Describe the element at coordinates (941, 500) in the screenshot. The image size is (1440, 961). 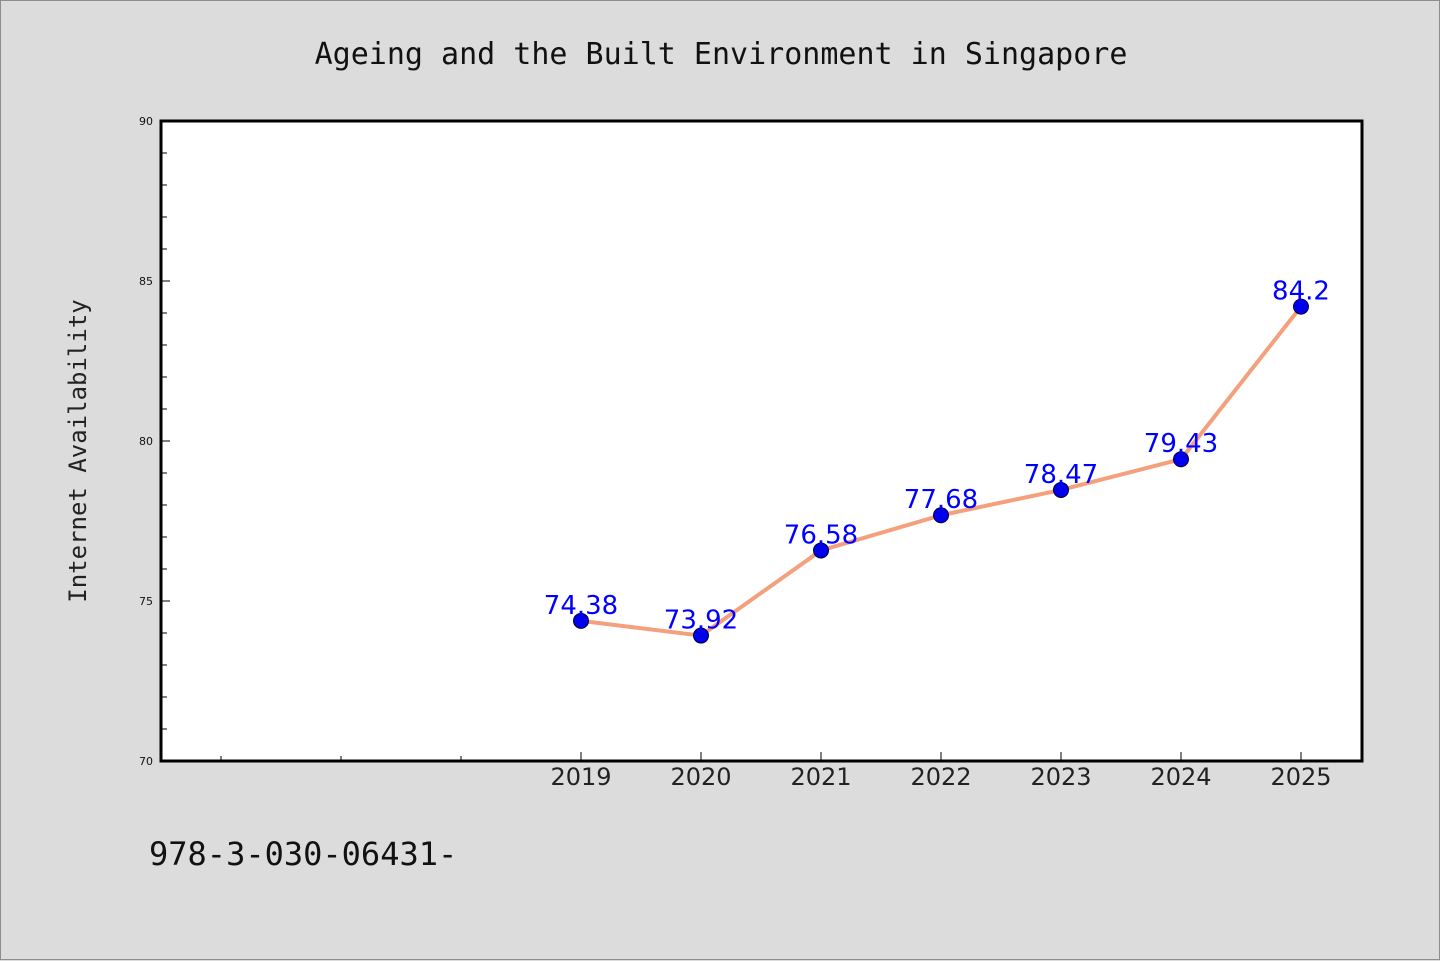
I see `data-label: 77.68` at that location.